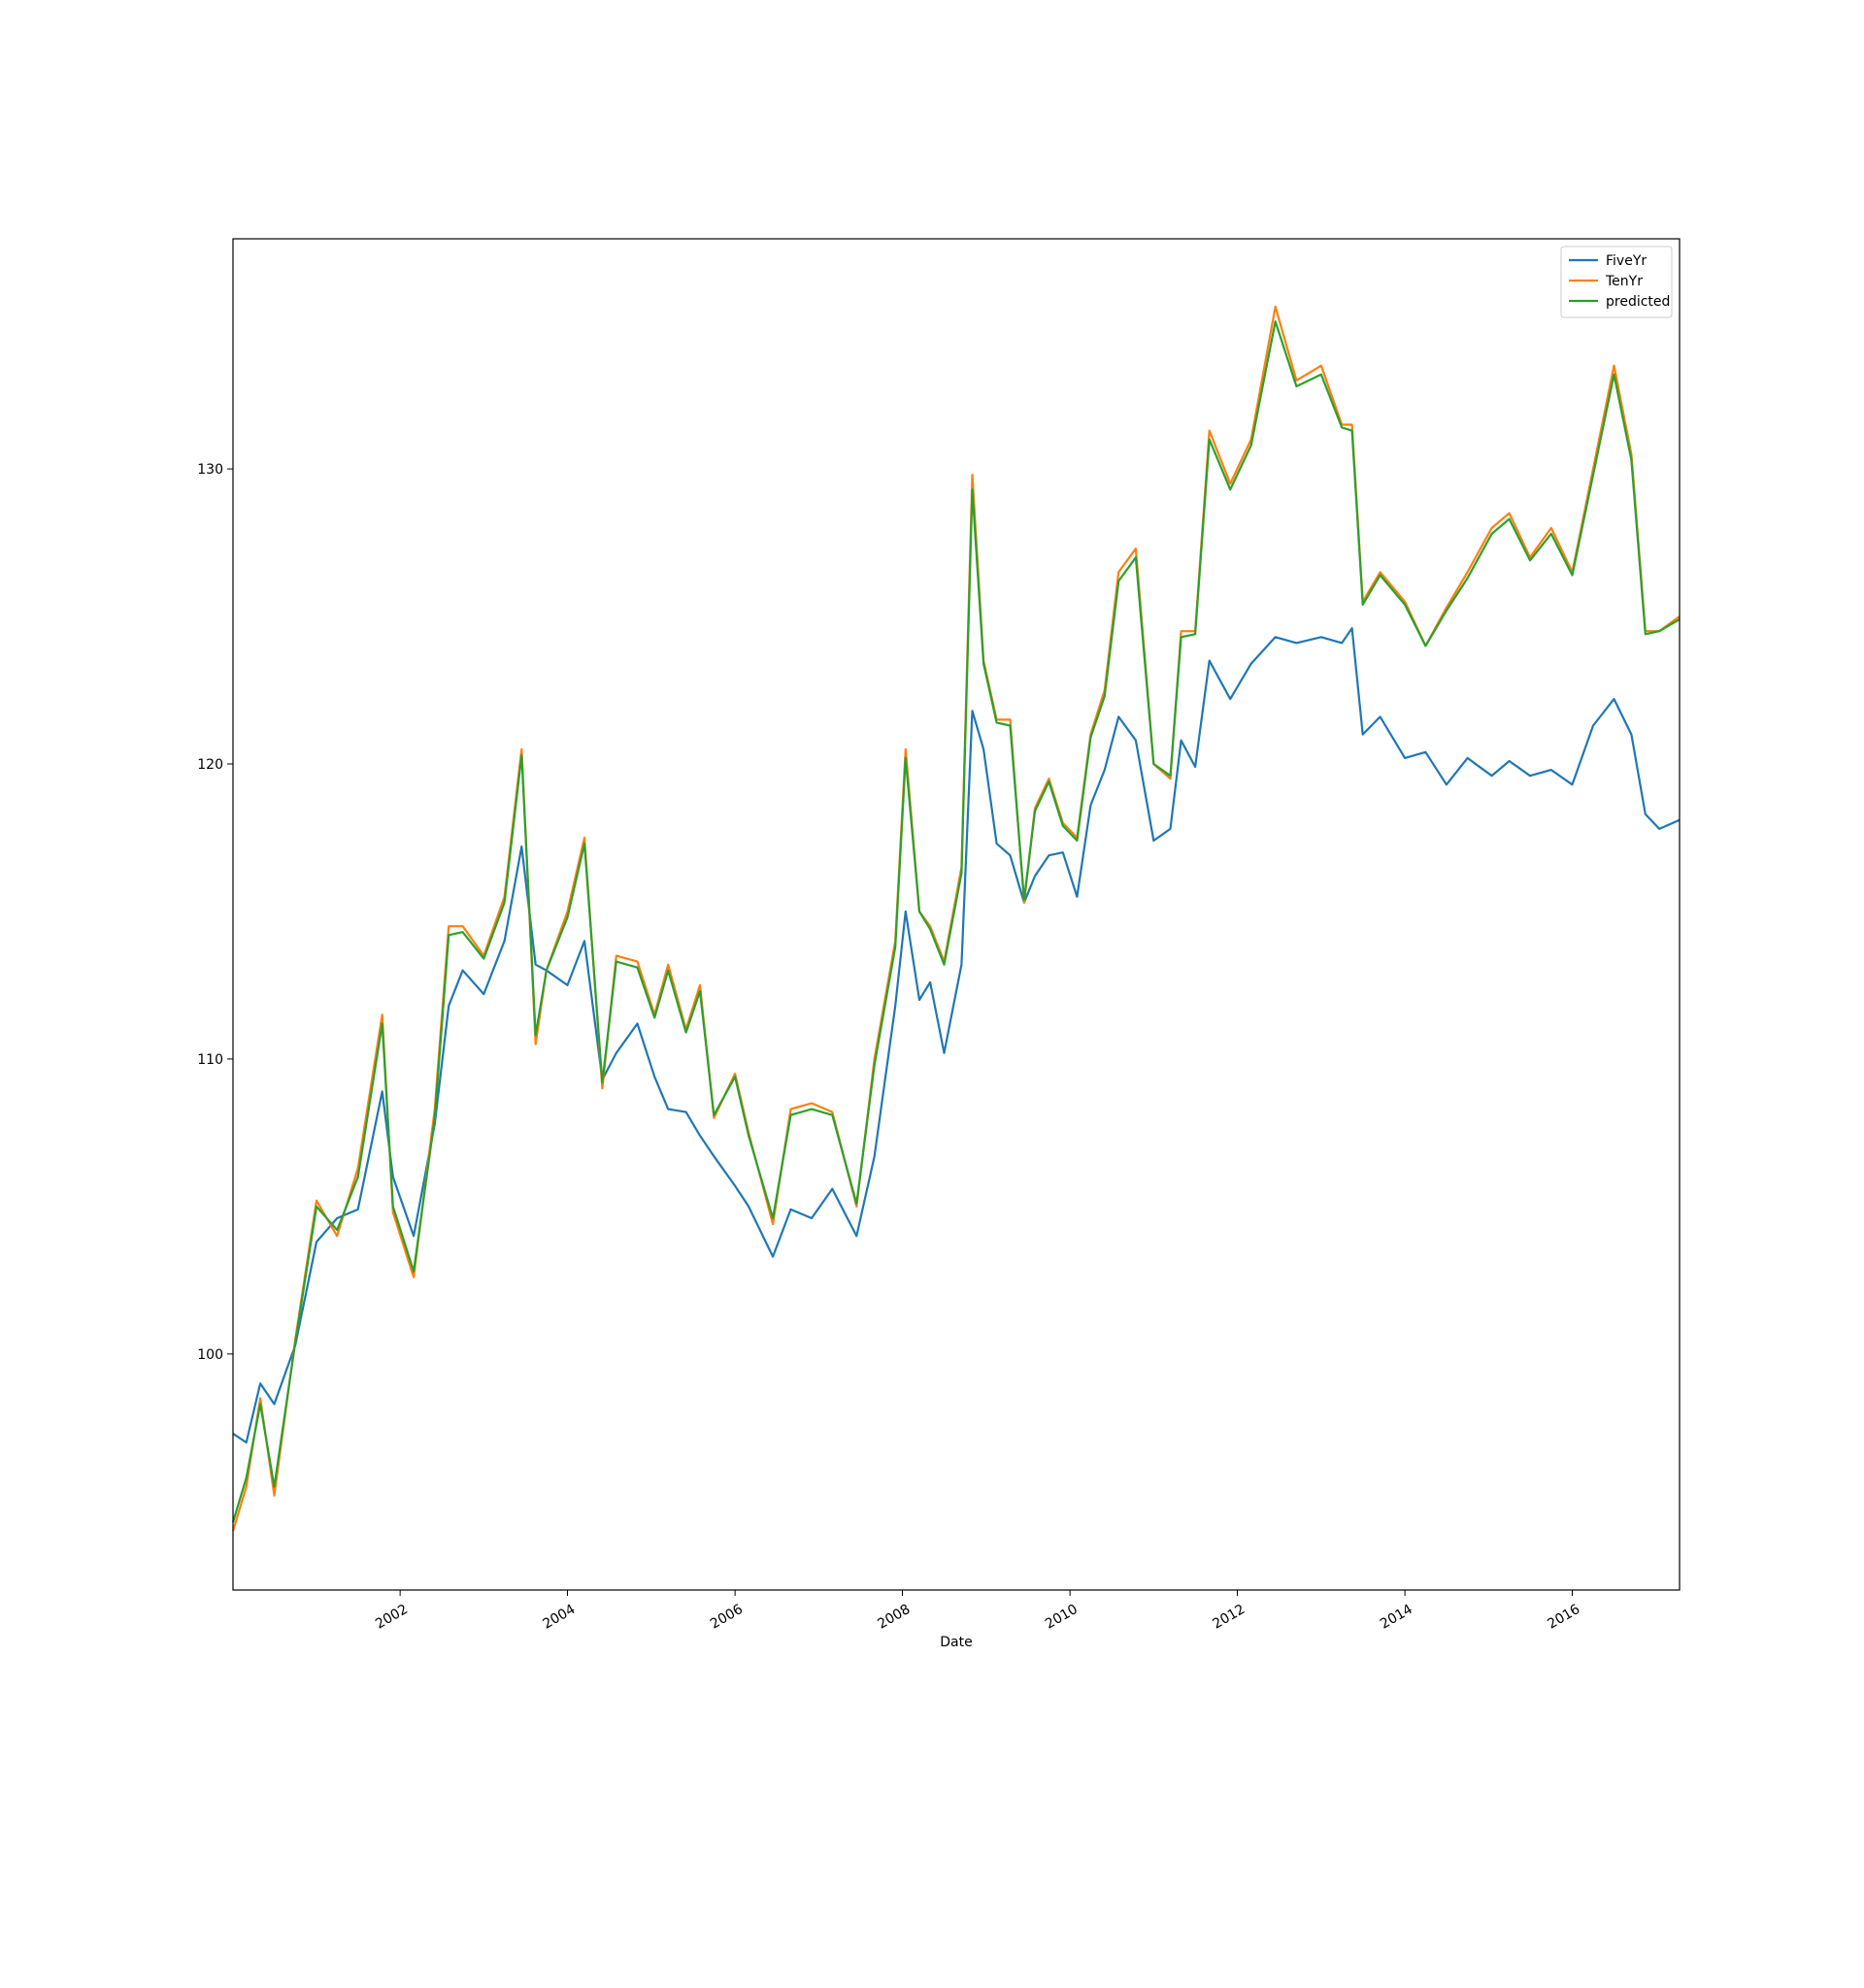 This screenshot has width=1864, height=1988. What do you see at coordinates (956, 1643) in the screenshot?
I see `x-axis-label: Date` at bounding box center [956, 1643].